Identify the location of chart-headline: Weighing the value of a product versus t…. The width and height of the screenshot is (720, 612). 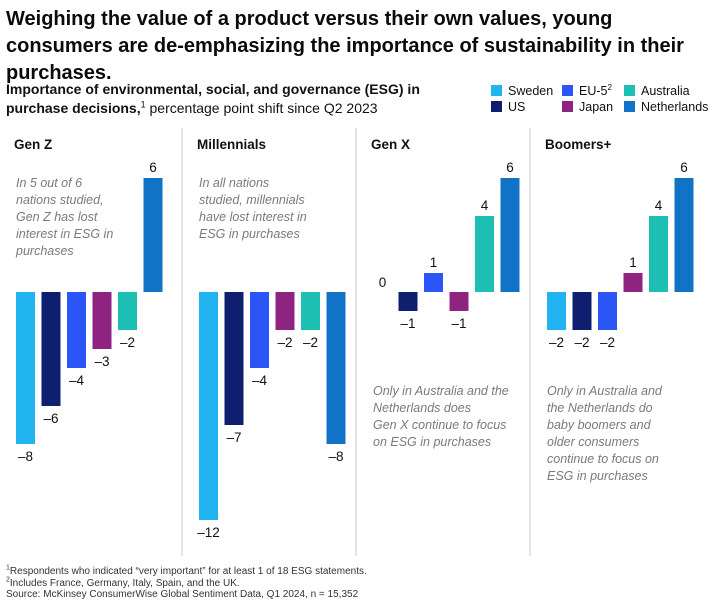
(345, 46).